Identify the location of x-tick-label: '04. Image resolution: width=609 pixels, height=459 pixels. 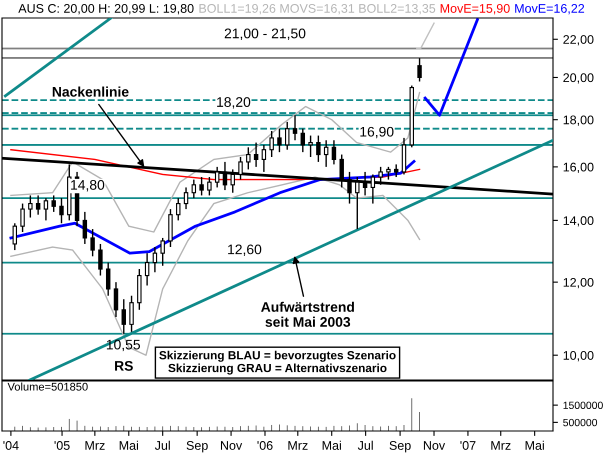
(11, 445).